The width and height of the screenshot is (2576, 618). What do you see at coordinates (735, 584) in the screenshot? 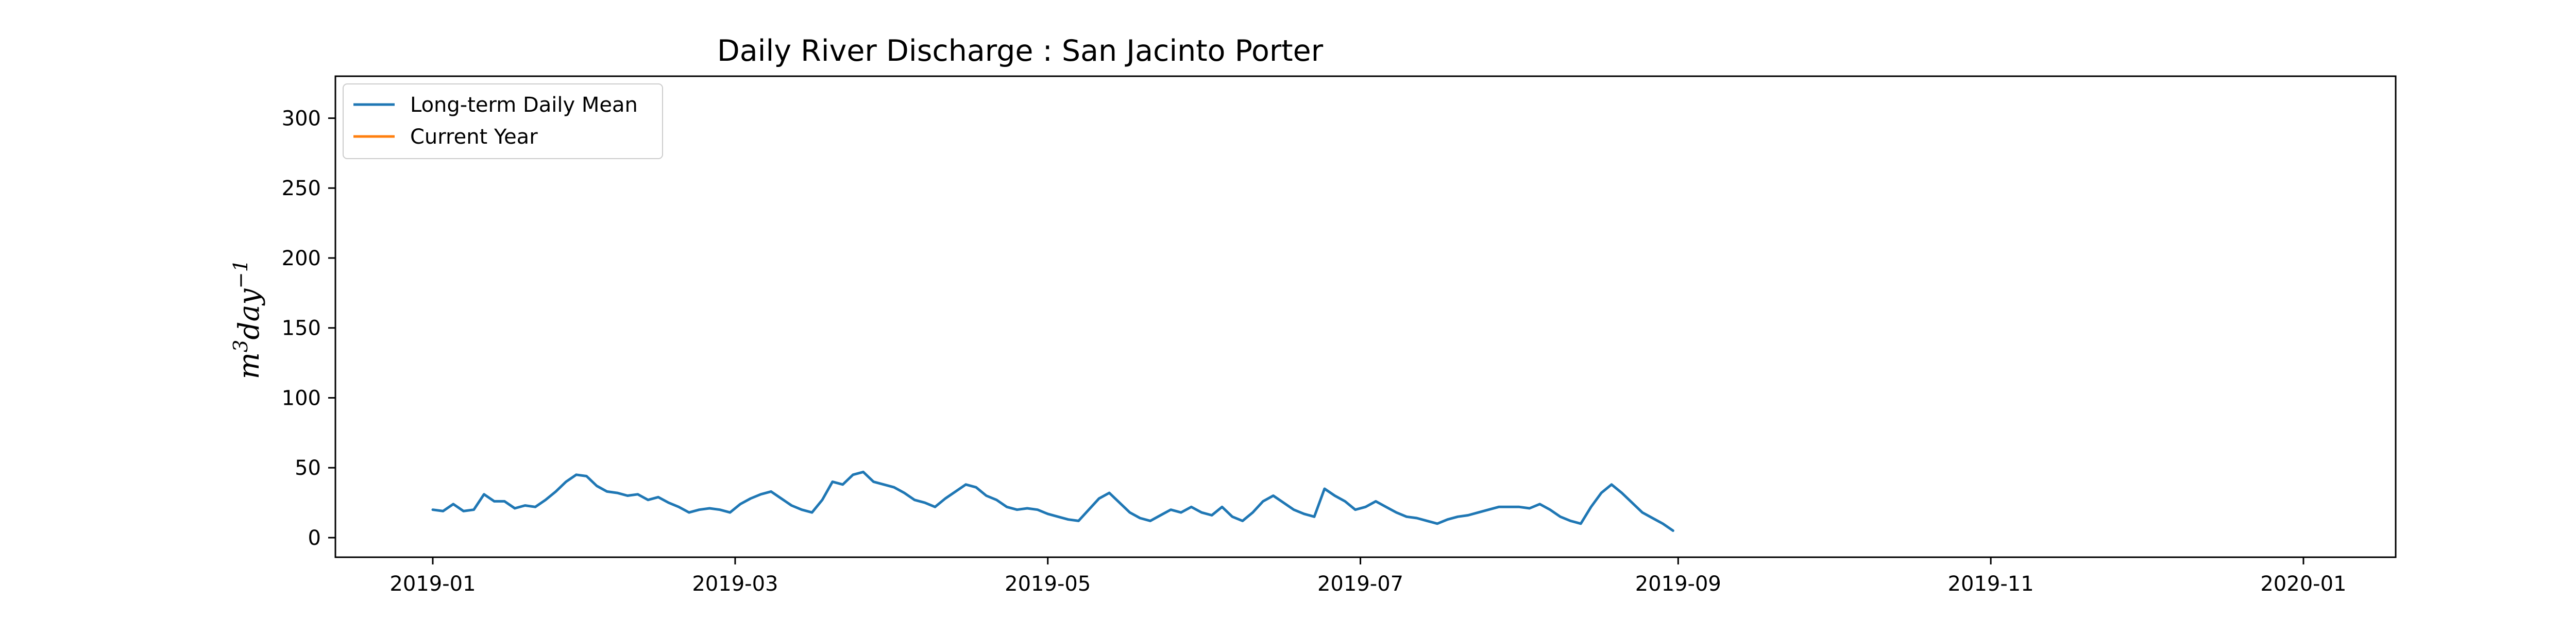
I see `x-tick-label-1: 2019-03` at bounding box center [735, 584].